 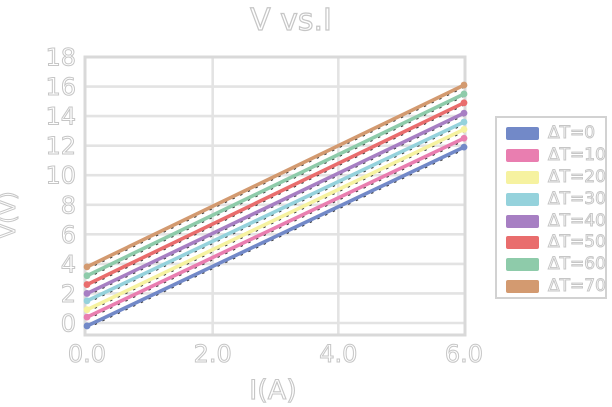 What do you see at coordinates (68, 205) in the screenshot?
I see `y-tick-label: 8` at bounding box center [68, 205].